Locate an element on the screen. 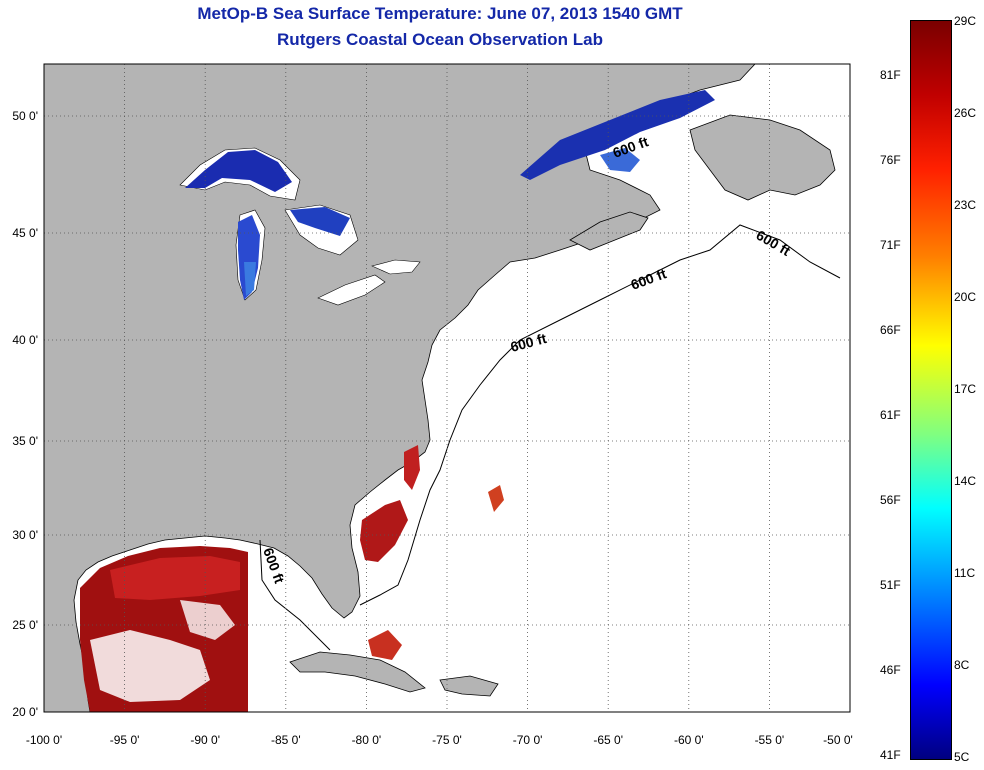  warm-sst-layer is located at coordinates (292, 578).